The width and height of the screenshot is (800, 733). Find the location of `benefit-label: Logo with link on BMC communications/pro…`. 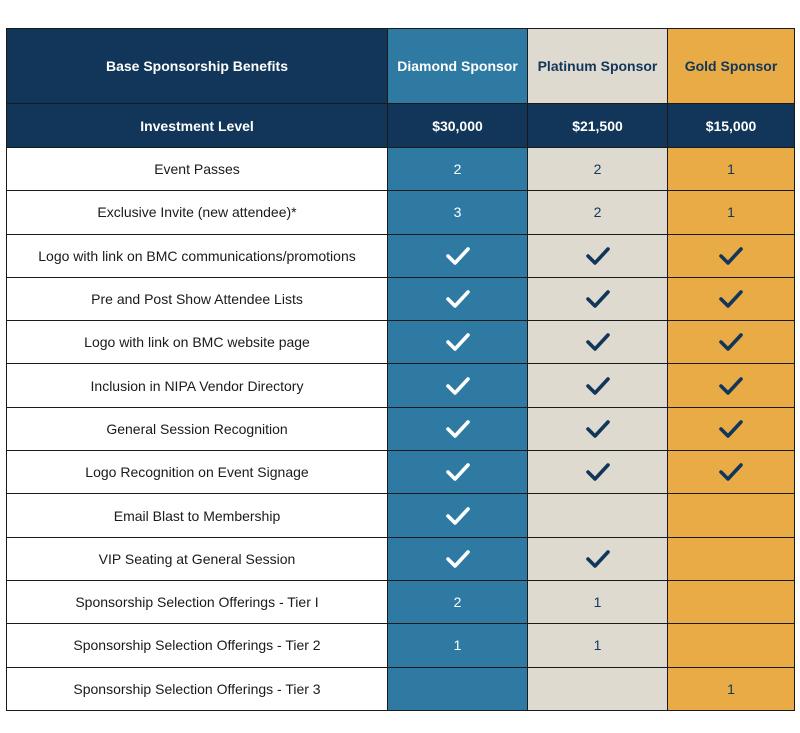

benefit-label: Logo with link on BMC communications/pro… is located at coordinates (197, 255).